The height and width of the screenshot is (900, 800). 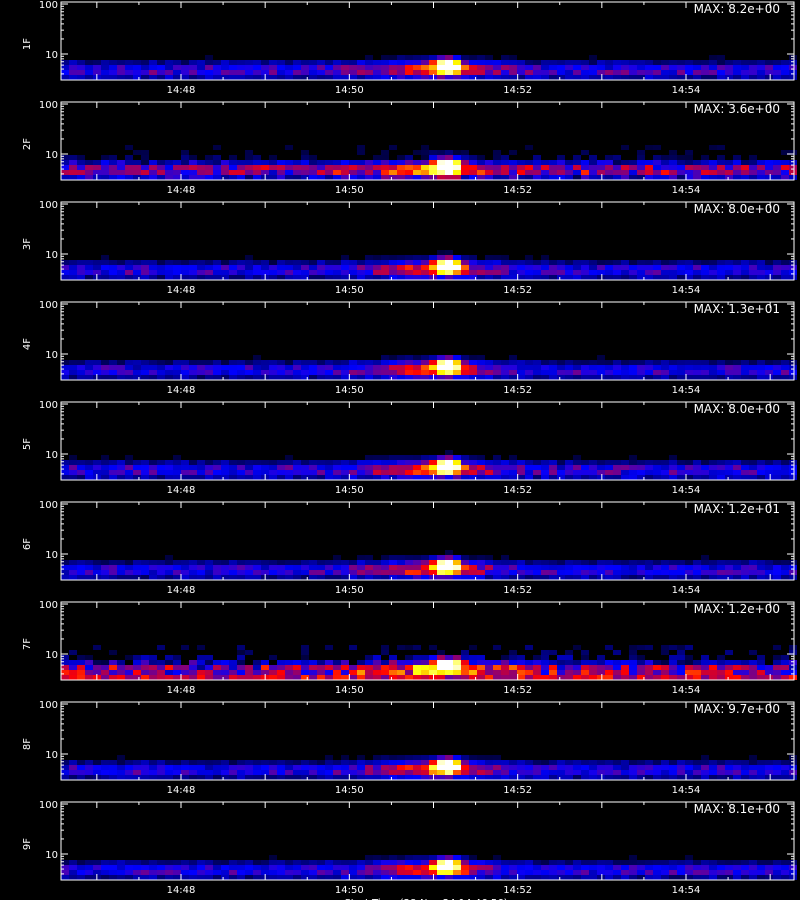 What do you see at coordinates (27, 244) in the screenshot?
I see `panel-label: 3F` at bounding box center [27, 244].